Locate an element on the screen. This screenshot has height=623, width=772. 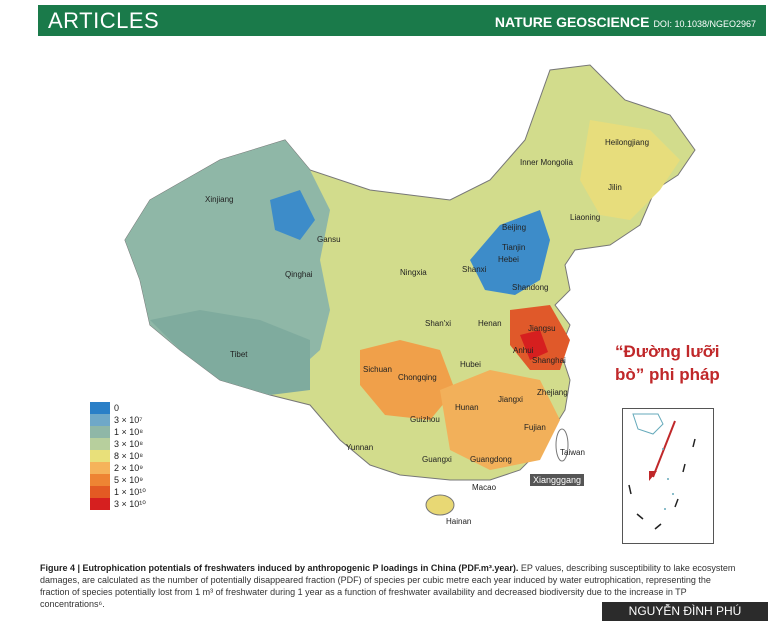
legend-label: 3 × 10¹⁰ is located at coordinates (130, 503).